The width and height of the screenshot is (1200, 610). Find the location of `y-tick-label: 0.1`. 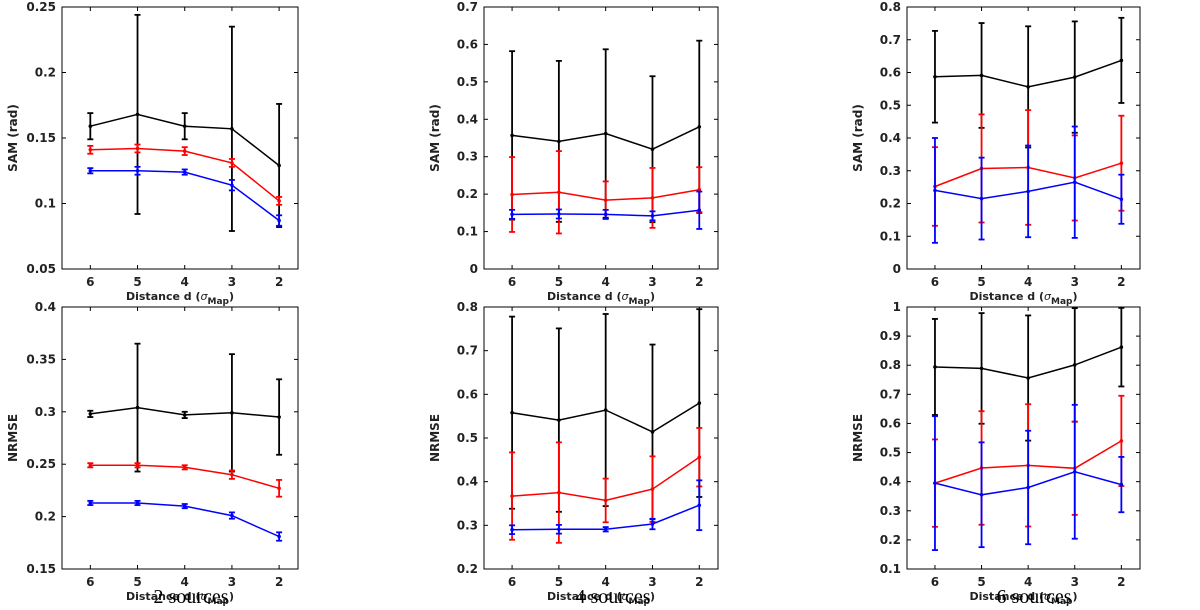

y-tick-label: 0.1 is located at coordinates (890, 236).